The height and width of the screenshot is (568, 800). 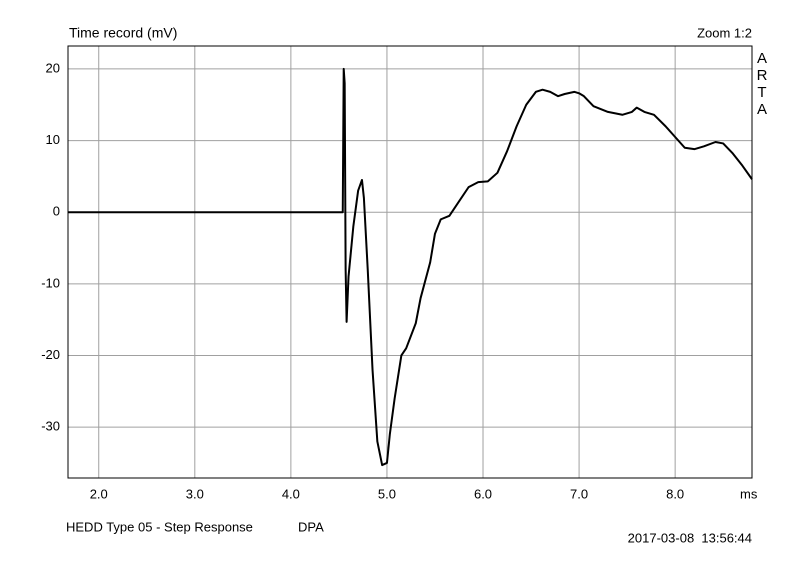 What do you see at coordinates (159, 526) in the screenshot?
I see `footer: HEDD Type 05 - Step Response` at bounding box center [159, 526].